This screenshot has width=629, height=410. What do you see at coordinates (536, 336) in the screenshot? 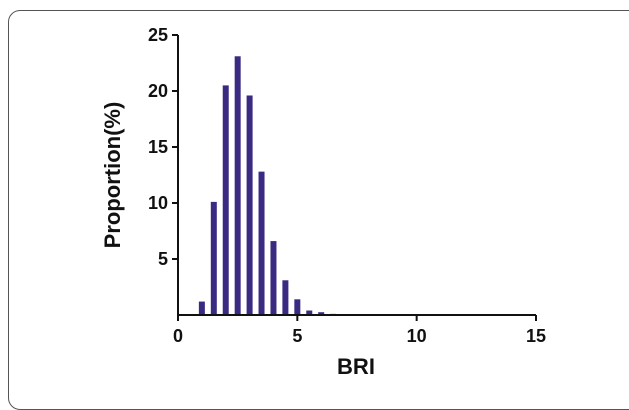
I see `x-tick-label: 15` at bounding box center [536, 336].